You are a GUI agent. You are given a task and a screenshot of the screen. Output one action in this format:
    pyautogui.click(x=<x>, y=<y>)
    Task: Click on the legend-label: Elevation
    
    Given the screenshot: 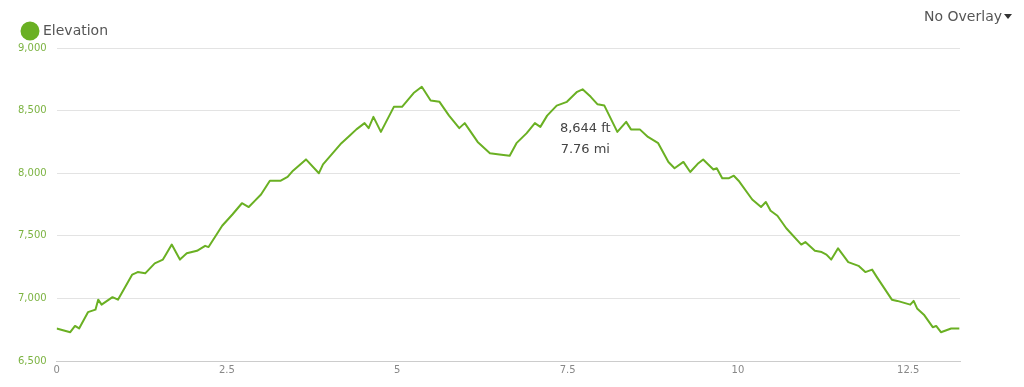 What is the action you would take?
    pyautogui.click(x=76, y=29)
    